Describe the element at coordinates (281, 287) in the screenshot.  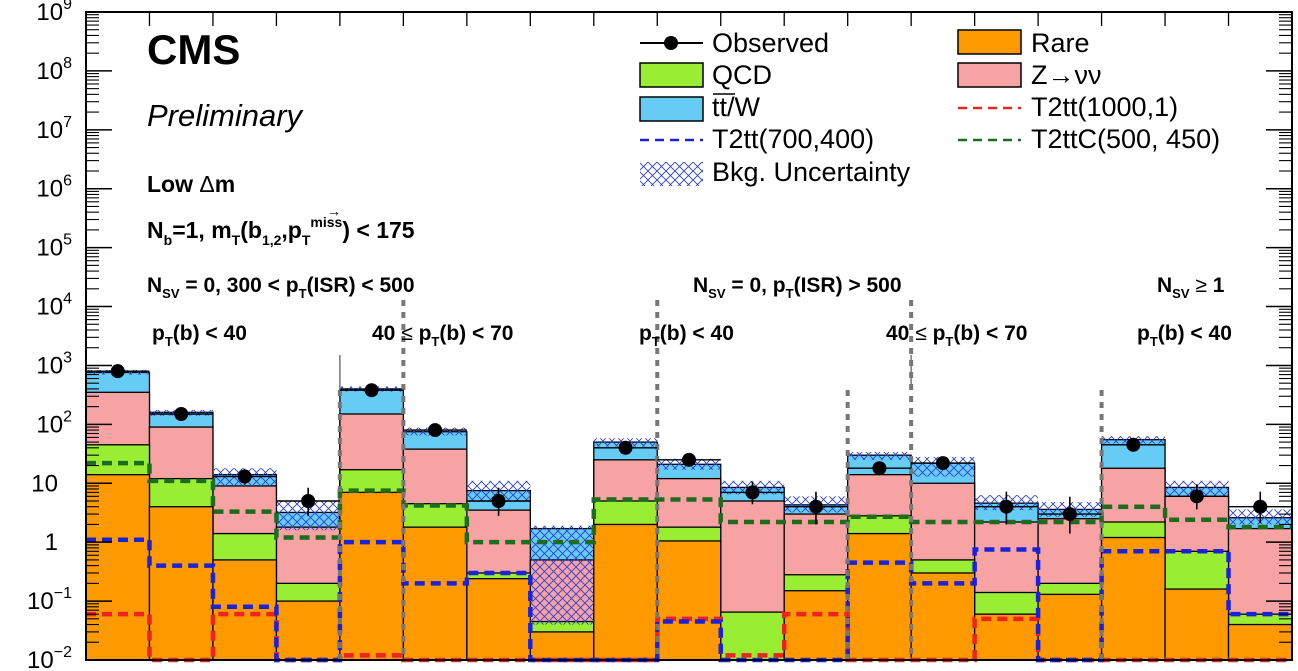
I see `group-label-nsv0-low-isr: NSV = 0, 300 < pT(ISR) < 500` at that location.